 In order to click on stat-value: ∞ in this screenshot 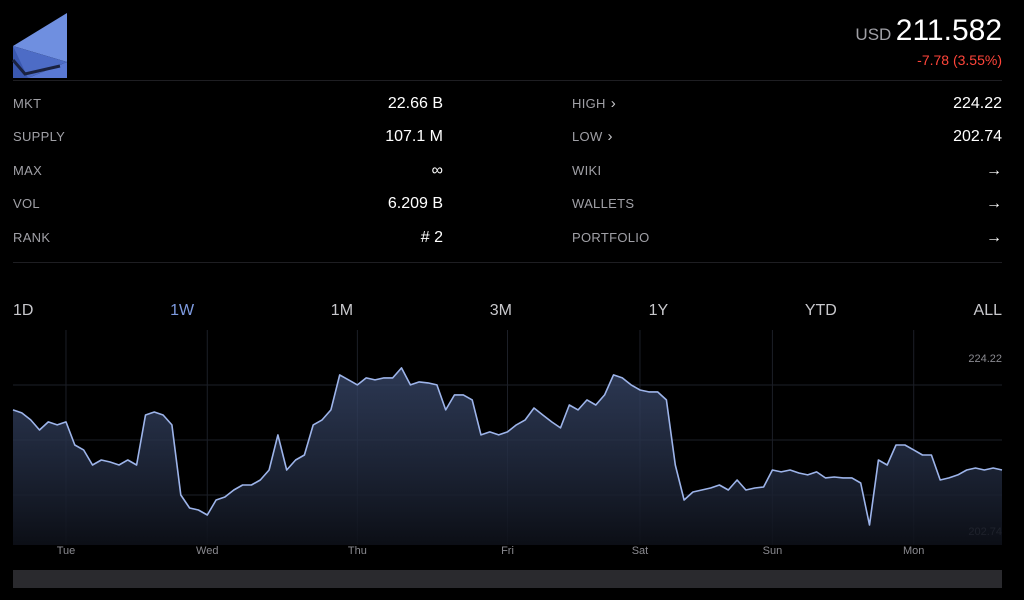, I will do `click(437, 170)`.